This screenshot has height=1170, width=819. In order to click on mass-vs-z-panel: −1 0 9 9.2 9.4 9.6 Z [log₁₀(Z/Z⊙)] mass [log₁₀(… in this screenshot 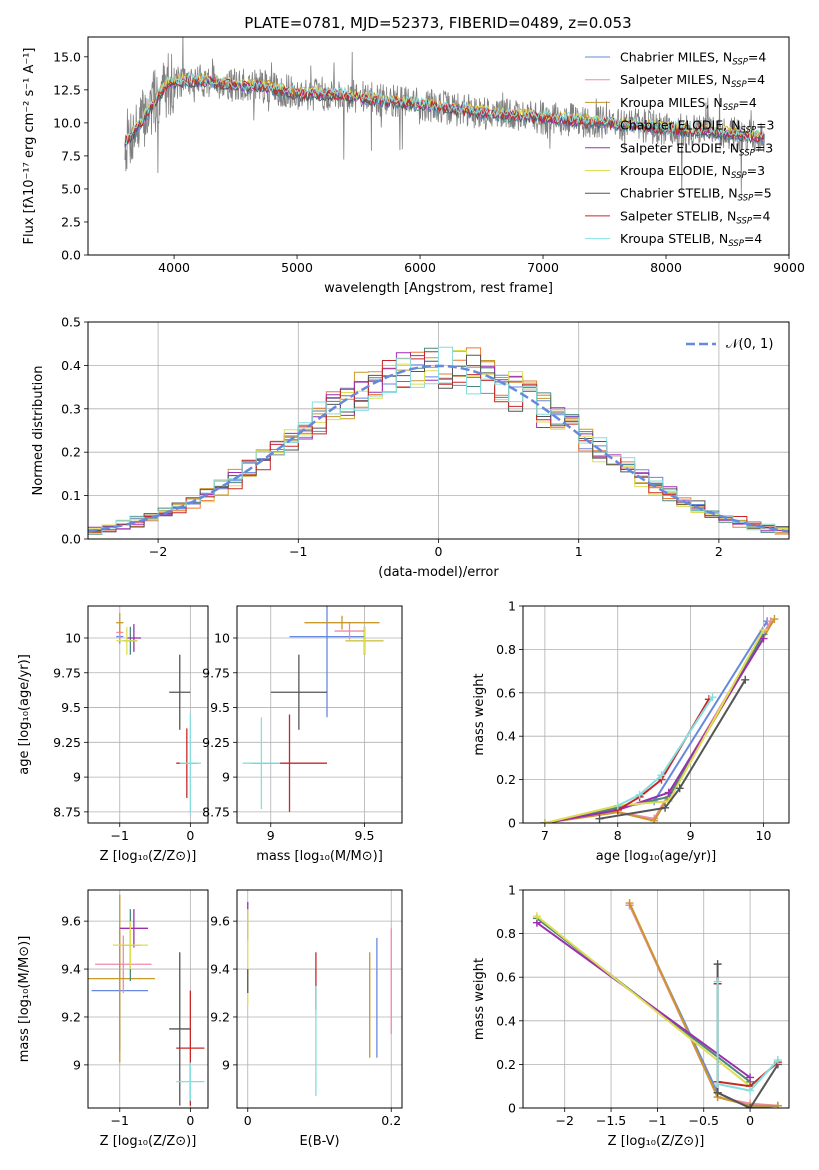, I will do `click(113, 1019)`.